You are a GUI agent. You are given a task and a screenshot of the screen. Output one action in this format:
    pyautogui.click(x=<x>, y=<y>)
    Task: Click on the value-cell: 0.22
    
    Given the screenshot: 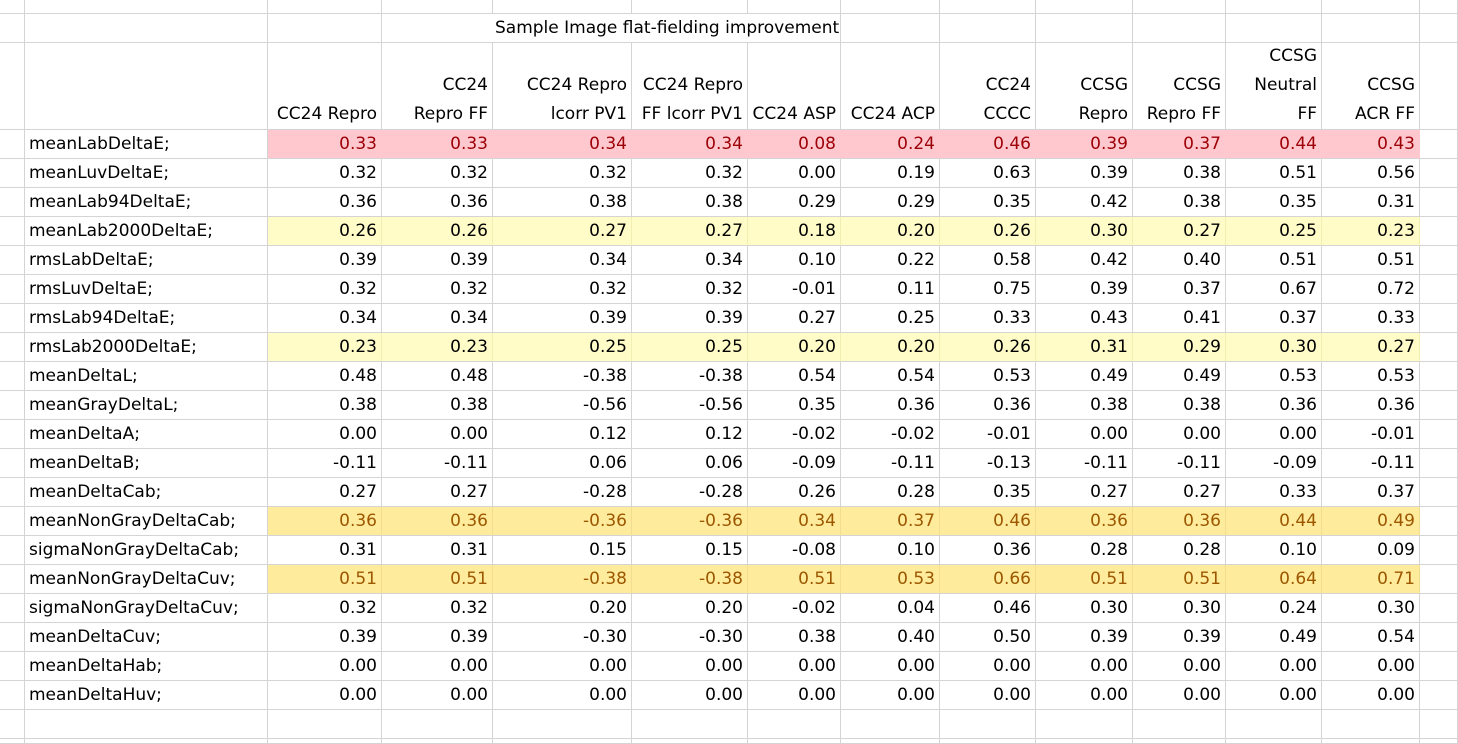 What is the action you would take?
    pyautogui.click(x=890, y=260)
    